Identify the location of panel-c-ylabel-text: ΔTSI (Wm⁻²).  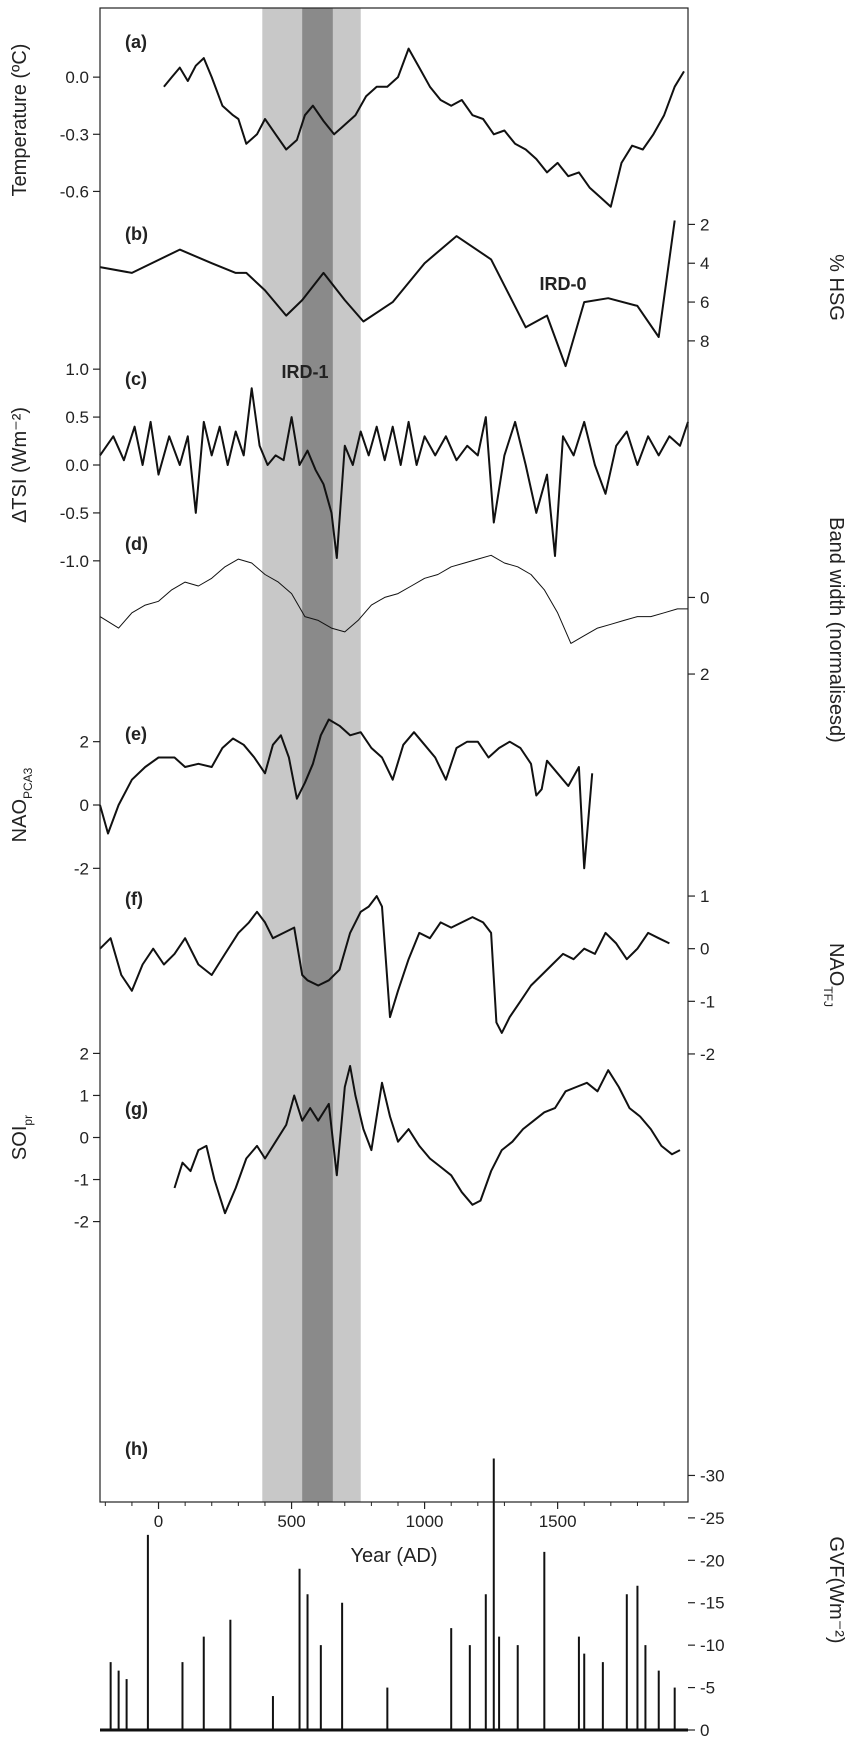
(20, 465).